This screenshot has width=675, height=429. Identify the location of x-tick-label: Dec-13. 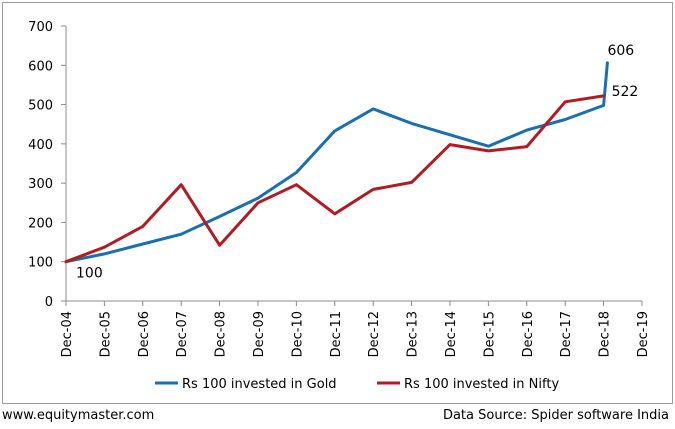
(413, 334).